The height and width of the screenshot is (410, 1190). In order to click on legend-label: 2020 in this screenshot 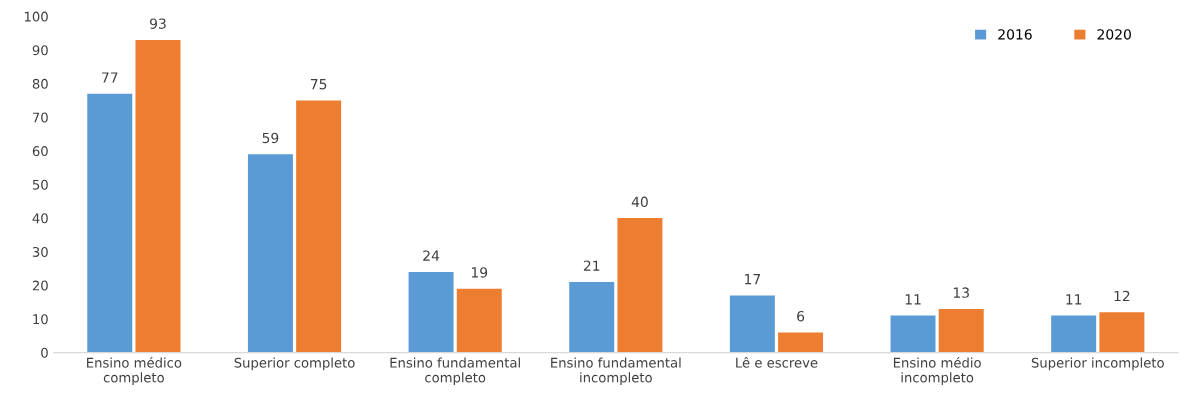, I will do `click(1114, 34)`.